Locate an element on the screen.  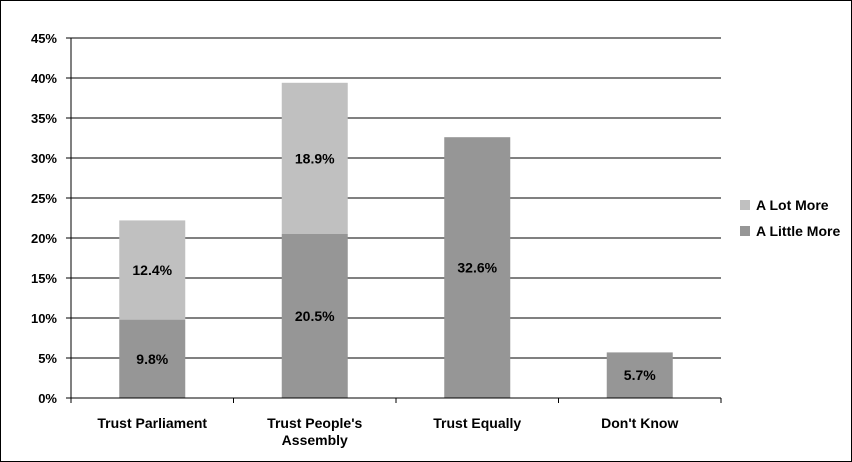
data-label: 32.6% is located at coordinates (477, 268).